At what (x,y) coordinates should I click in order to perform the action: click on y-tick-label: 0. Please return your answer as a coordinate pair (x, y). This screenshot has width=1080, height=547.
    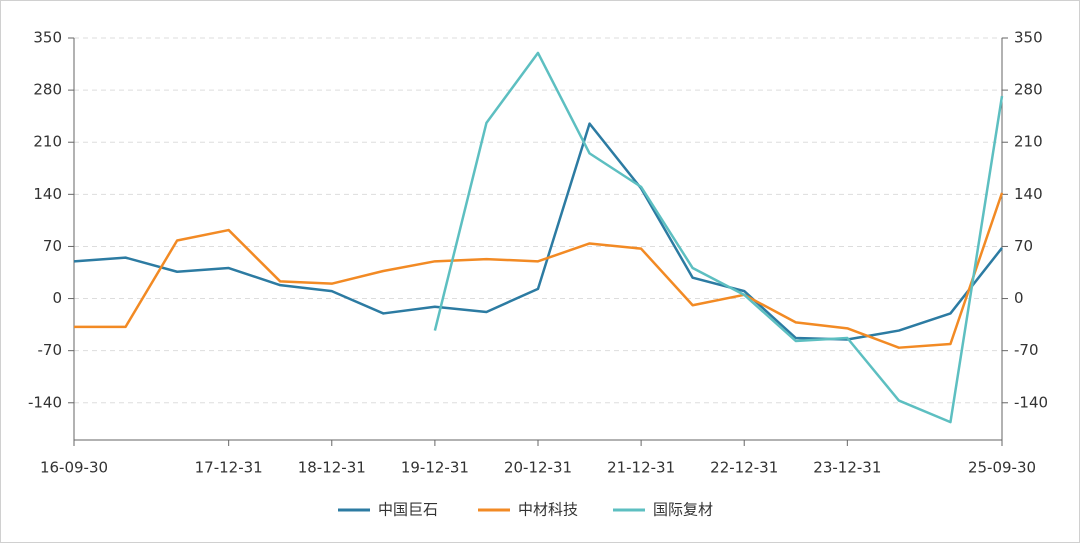
    Looking at the image, I should click on (57, 298).